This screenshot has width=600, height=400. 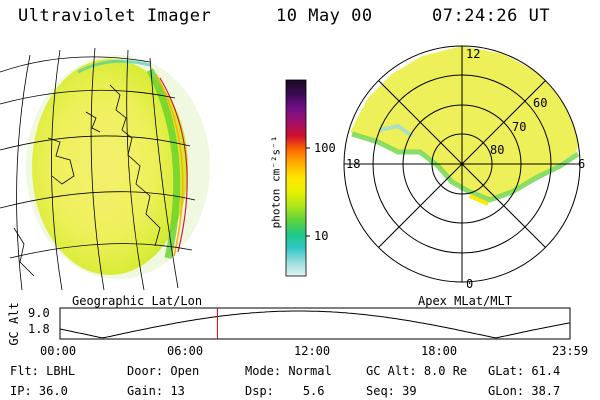 I want to click on info-flt-key: Flt:, so click(x=24, y=371).